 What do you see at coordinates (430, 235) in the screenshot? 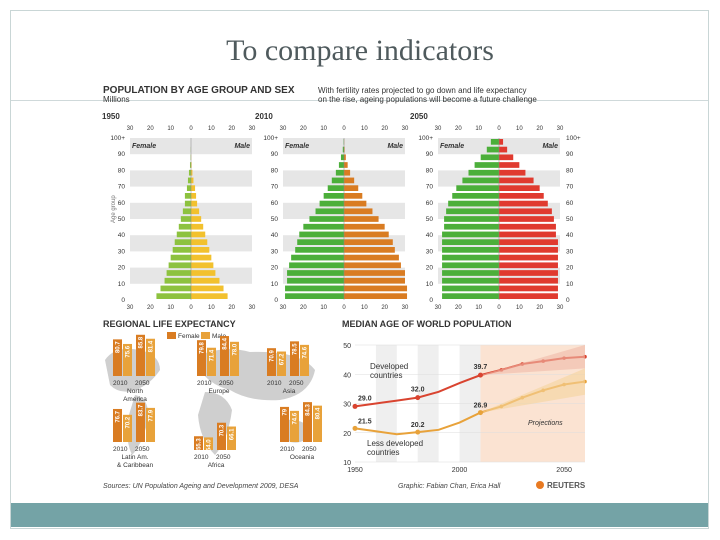
I see `age-tick: 40` at bounding box center [430, 235].